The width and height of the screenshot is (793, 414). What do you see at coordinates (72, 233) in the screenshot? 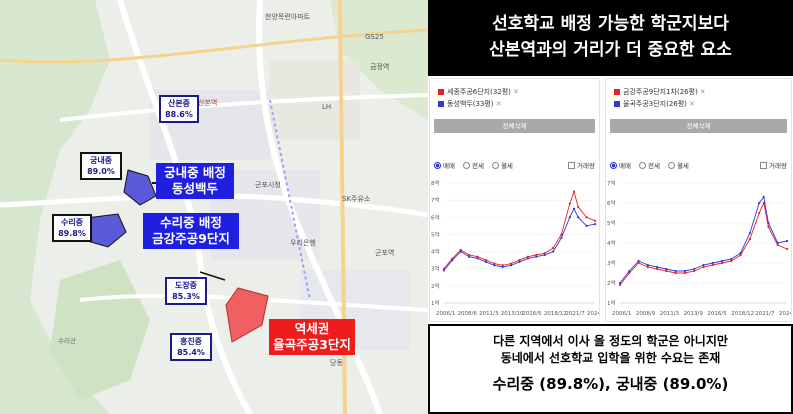
I see `school-rate: 89.8%` at bounding box center [72, 233].